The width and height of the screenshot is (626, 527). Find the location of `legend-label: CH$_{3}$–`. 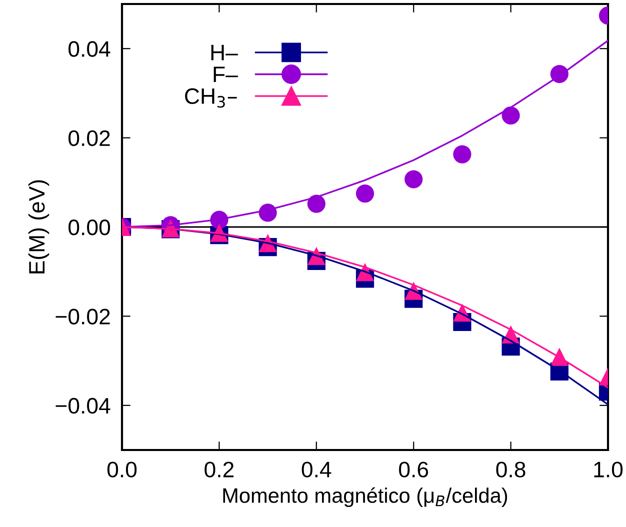

legend-label: CH$_{3}$– is located at coordinates (211, 98).